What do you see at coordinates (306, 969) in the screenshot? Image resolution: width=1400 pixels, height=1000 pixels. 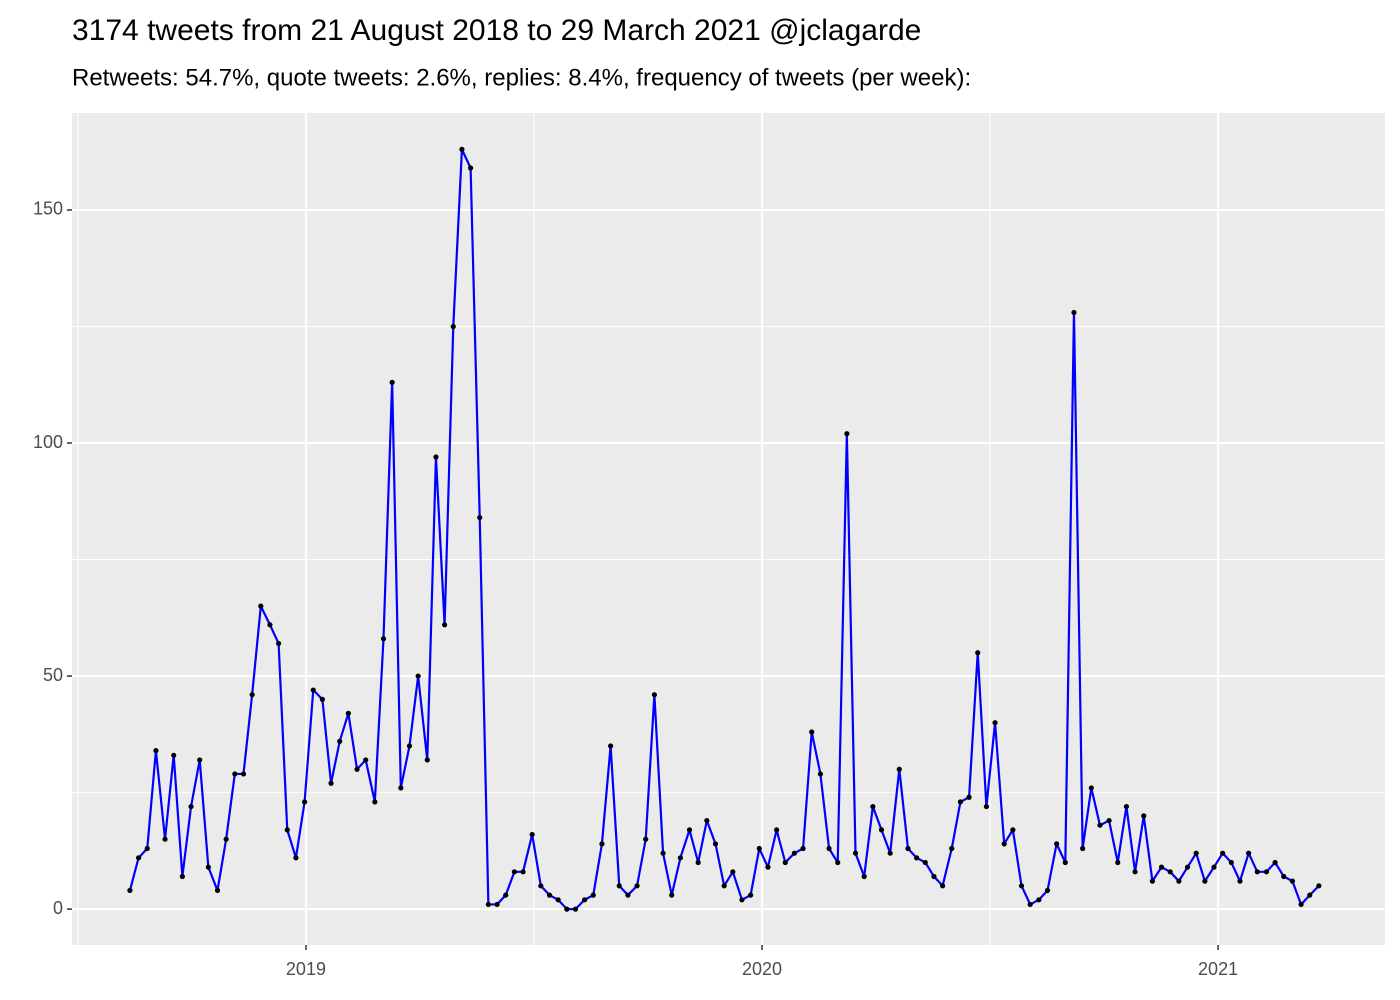 I see `x-tick-label: 2019` at bounding box center [306, 969].